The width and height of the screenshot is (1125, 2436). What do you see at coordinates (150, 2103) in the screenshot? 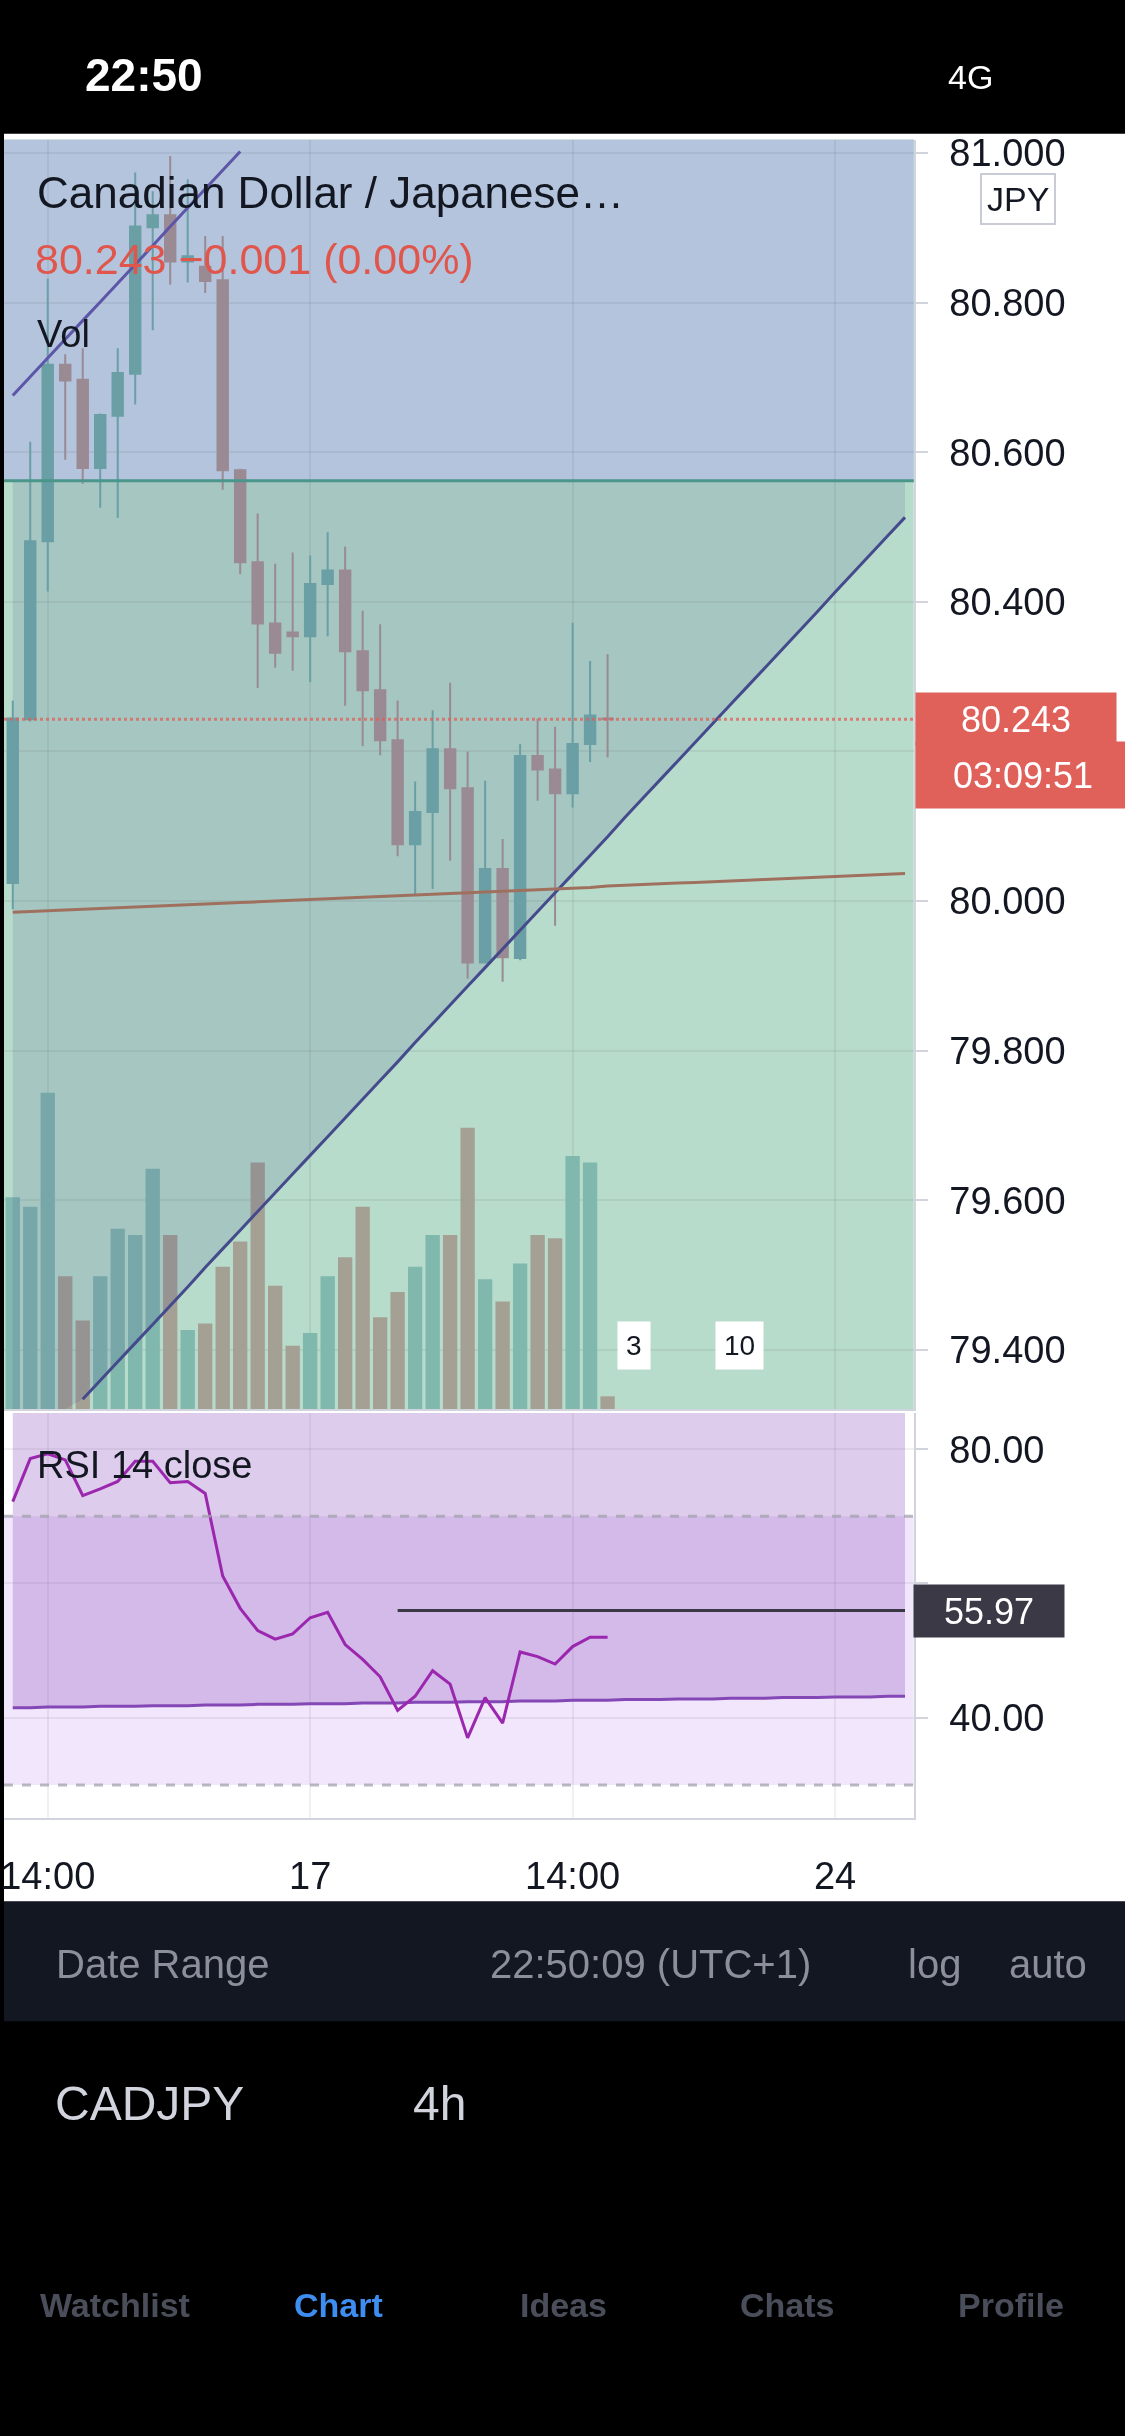
I see `text: CADJPY` at bounding box center [150, 2103].